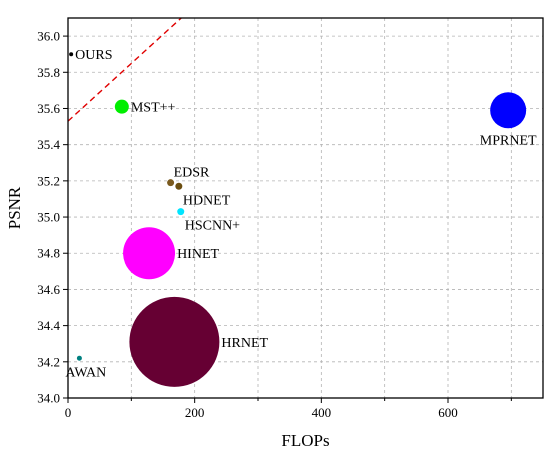 The image size is (550, 461). What do you see at coordinates (68, 412) in the screenshot?
I see `x-tick-label: 0` at bounding box center [68, 412].